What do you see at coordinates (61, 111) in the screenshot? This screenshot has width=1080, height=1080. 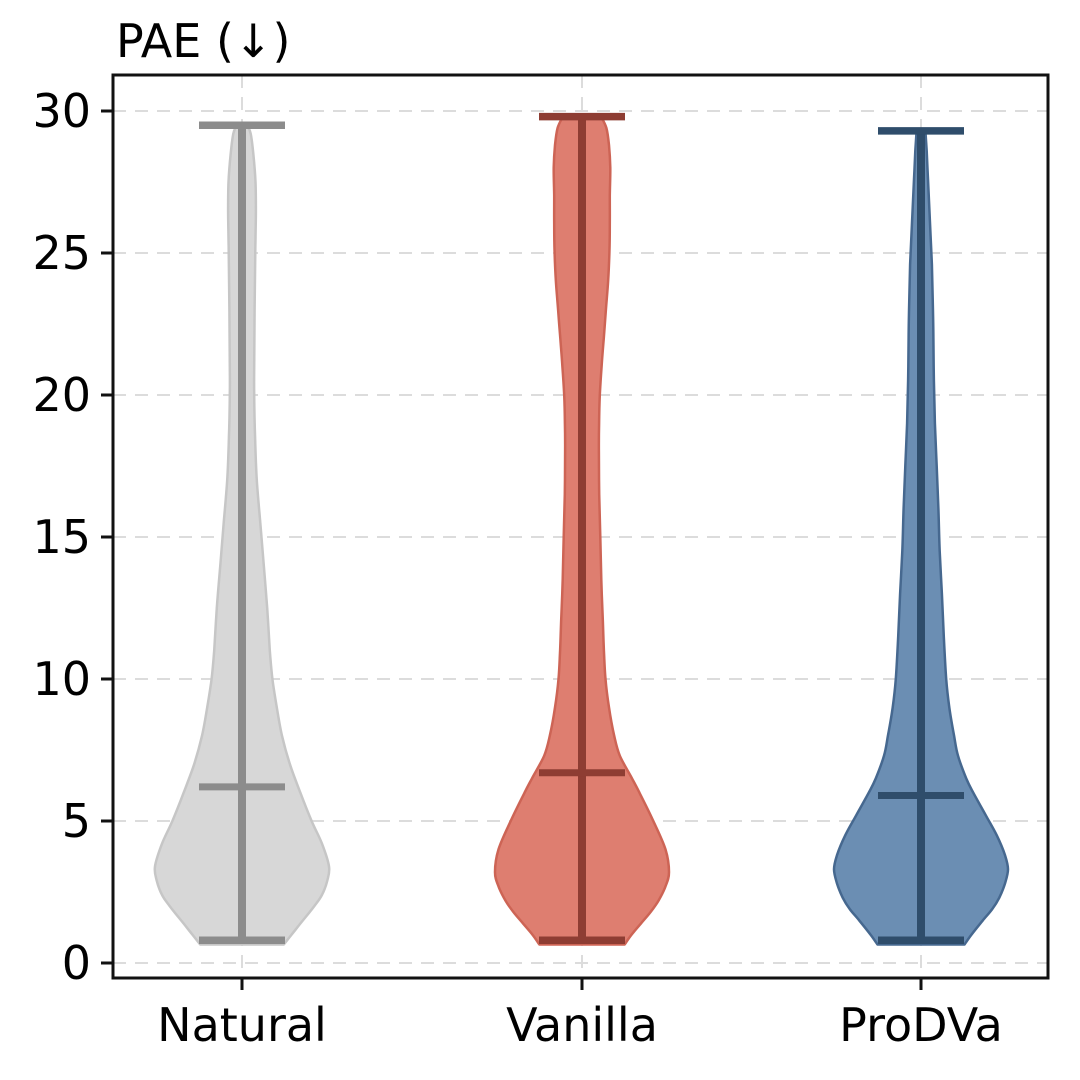 I see `y-tick-label: 30` at bounding box center [61, 111].